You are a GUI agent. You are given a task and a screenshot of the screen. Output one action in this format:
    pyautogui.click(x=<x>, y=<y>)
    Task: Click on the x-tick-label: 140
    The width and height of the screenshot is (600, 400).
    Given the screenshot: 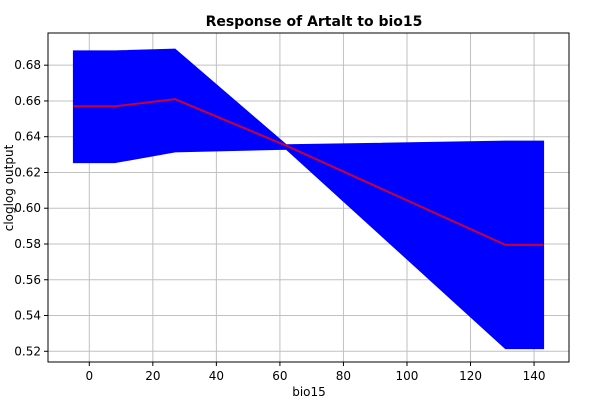 What is the action you would take?
    pyautogui.click(x=534, y=376)
    